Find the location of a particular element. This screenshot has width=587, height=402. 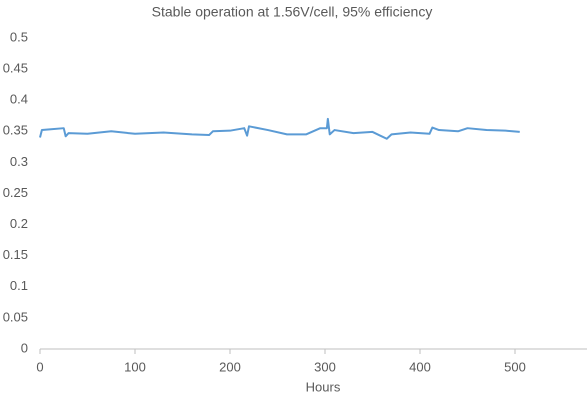

data-line is located at coordinates (279, 128).